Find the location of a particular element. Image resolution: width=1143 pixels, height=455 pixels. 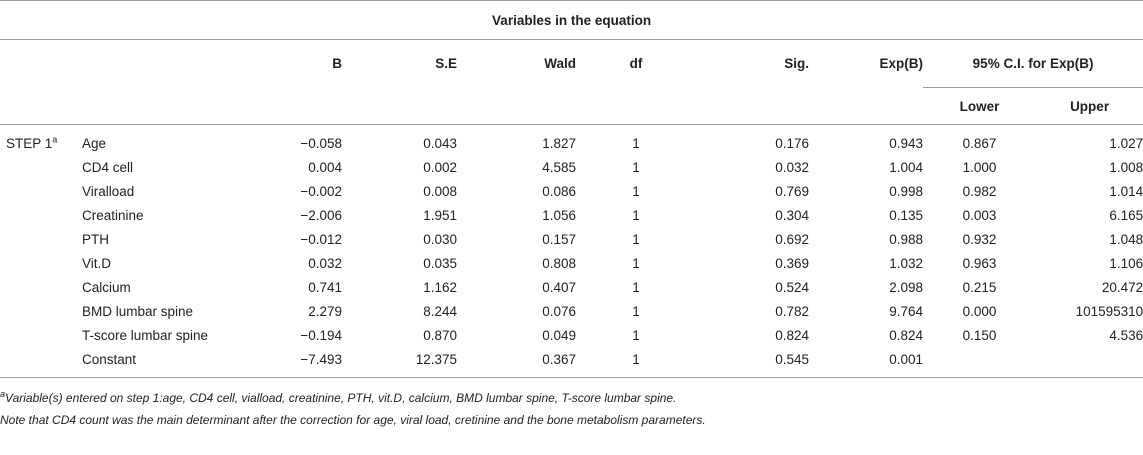

cell-sig: 0.369 is located at coordinates (792, 263).